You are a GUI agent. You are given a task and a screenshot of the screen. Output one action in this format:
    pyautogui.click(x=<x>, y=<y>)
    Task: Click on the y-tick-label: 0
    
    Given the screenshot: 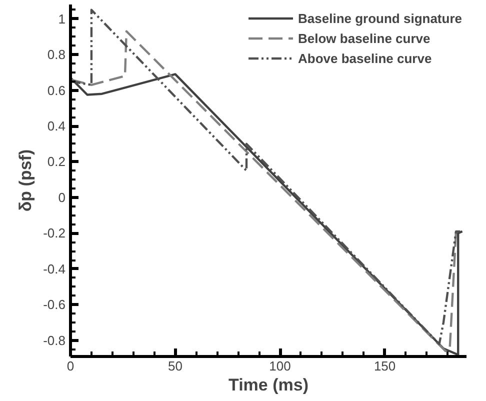 What is the action you would take?
    pyautogui.click(x=62, y=197)
    